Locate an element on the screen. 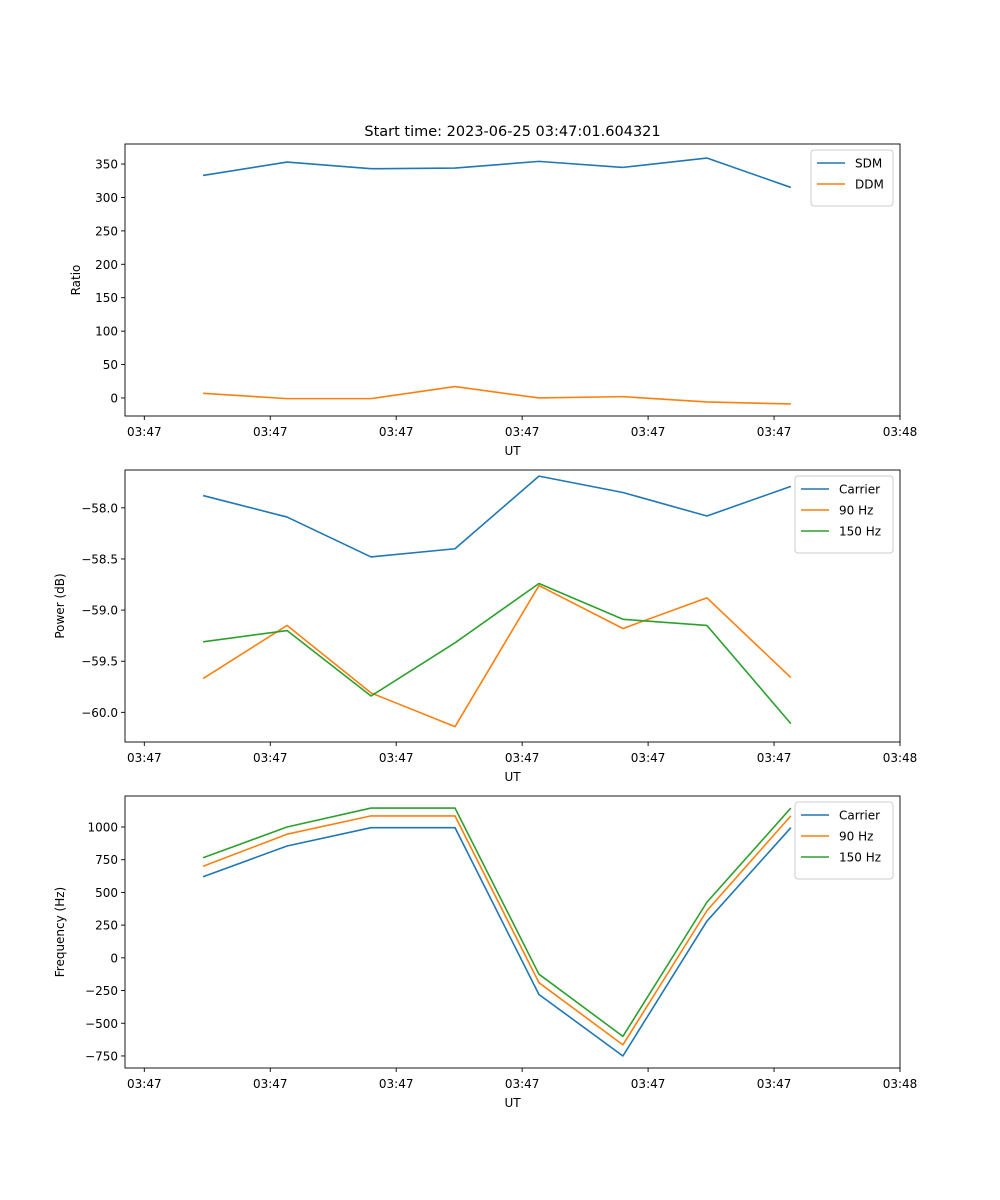  y-tick-label: 200 is located at coordinates (106, 265).